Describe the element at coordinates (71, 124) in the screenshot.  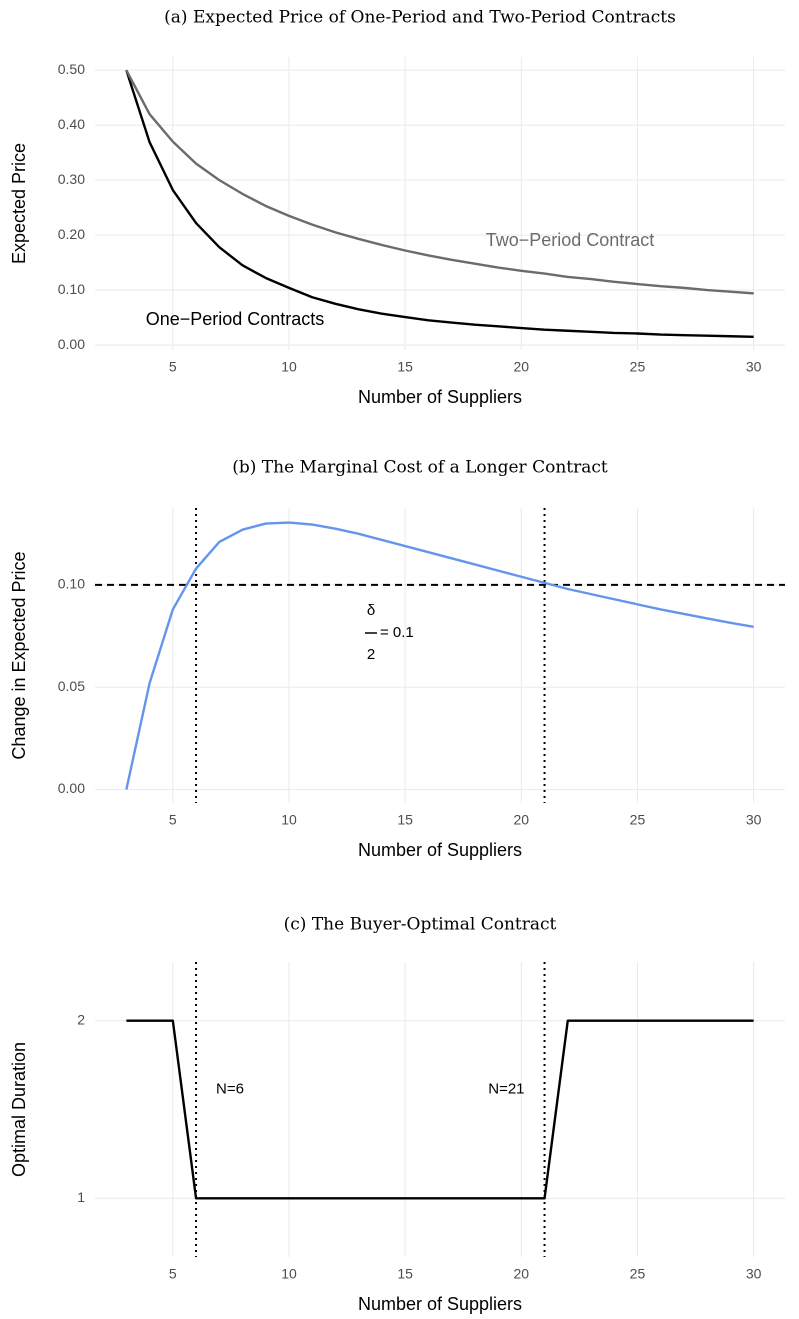
I see `y-tick-label: 0.40` at that location.